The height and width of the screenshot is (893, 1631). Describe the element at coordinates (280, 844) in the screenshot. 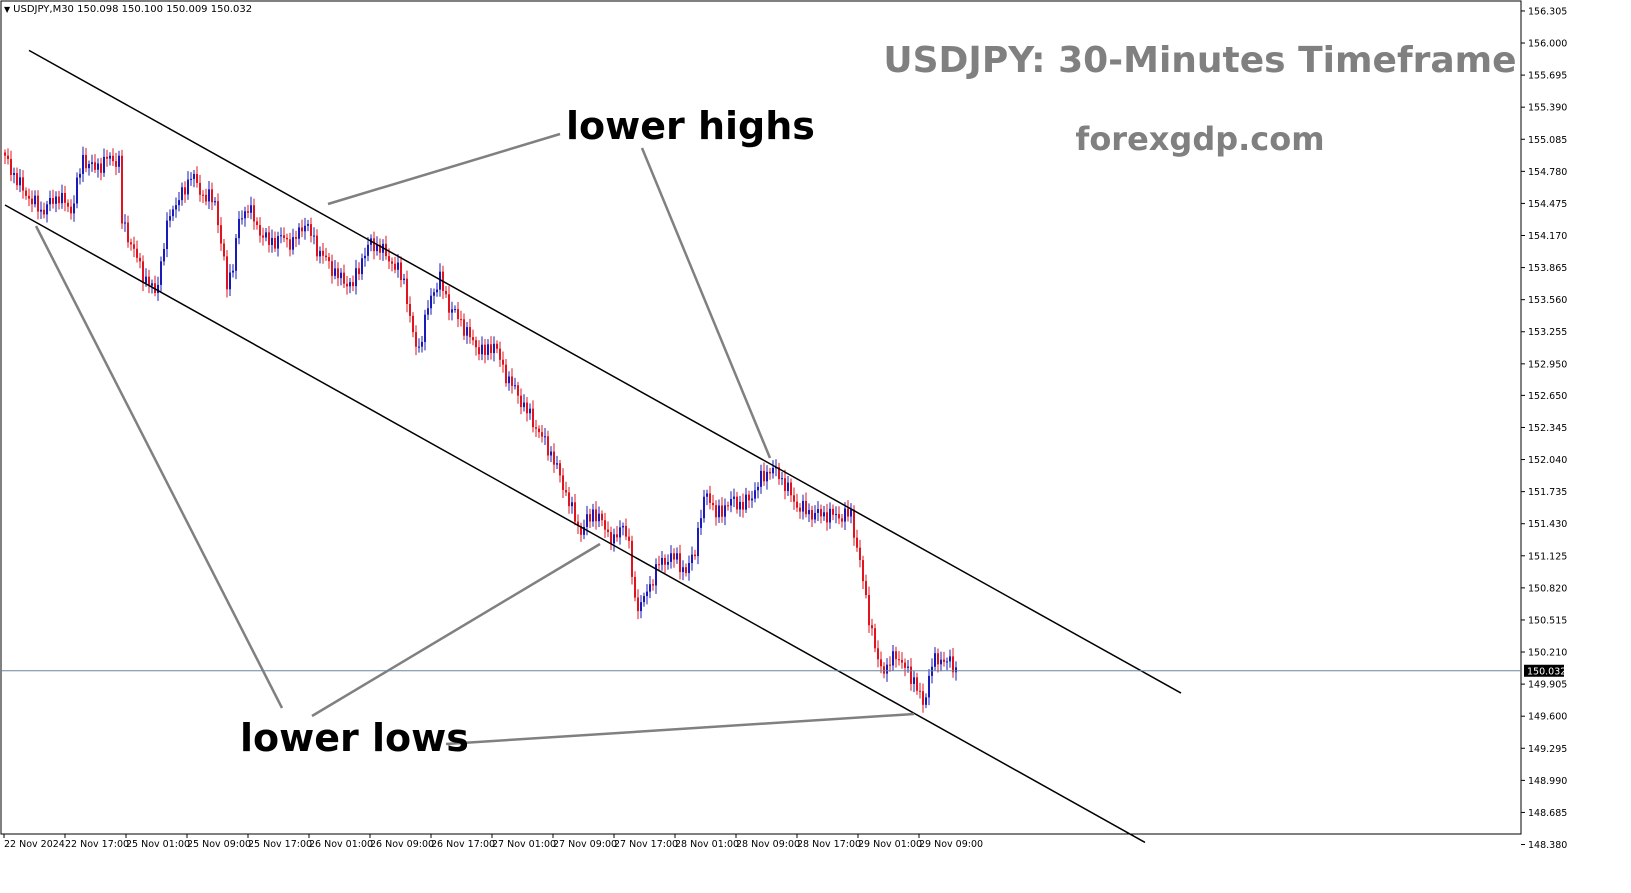

I see `x-tick-label: 25 Nov 17:00` at that location.